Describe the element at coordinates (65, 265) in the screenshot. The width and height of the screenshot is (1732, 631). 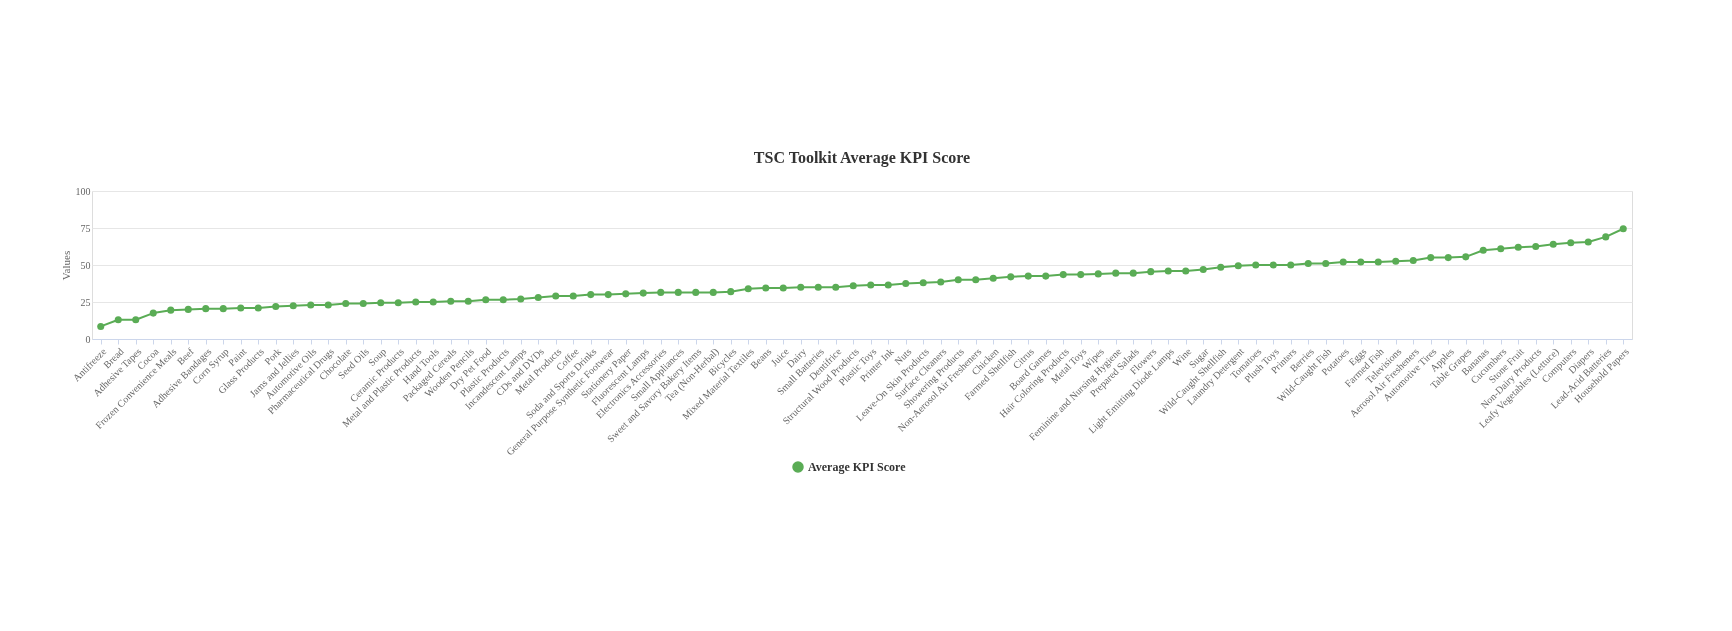
I see `y-axis-title: Values` at that location.